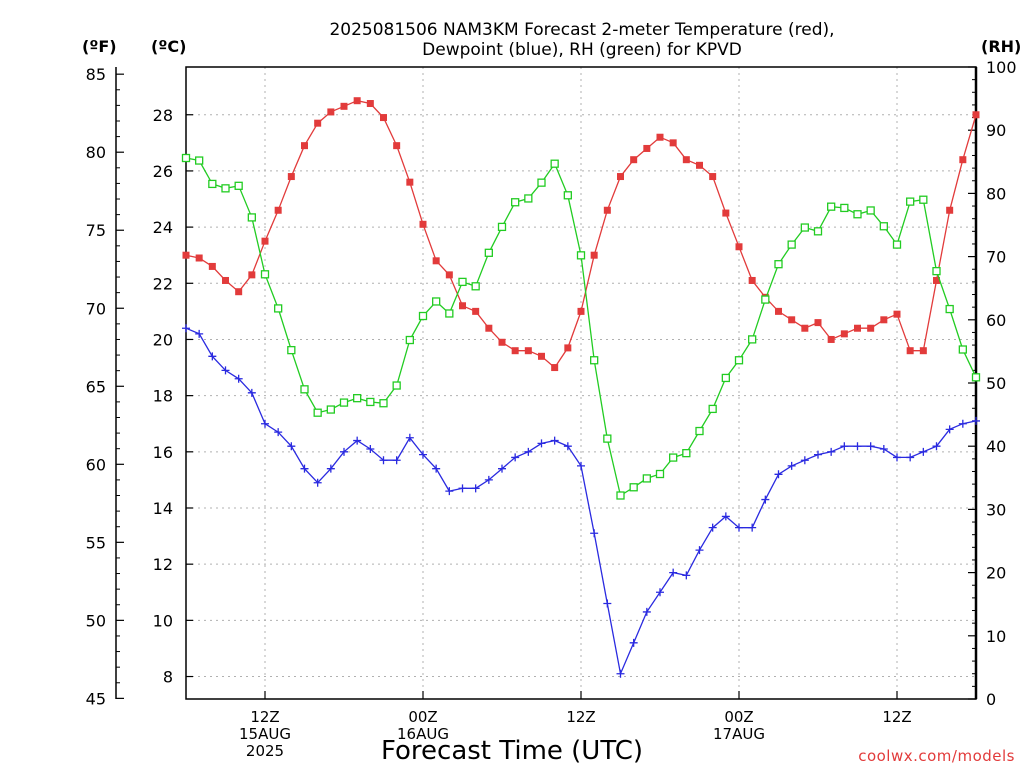 The width and height of the screenshot is (1024, 768). What do you see at coordinates (96, 386) in the screenshot?
I see `fahrenheit-tick-label: 65` at bounding box center [96, 386].